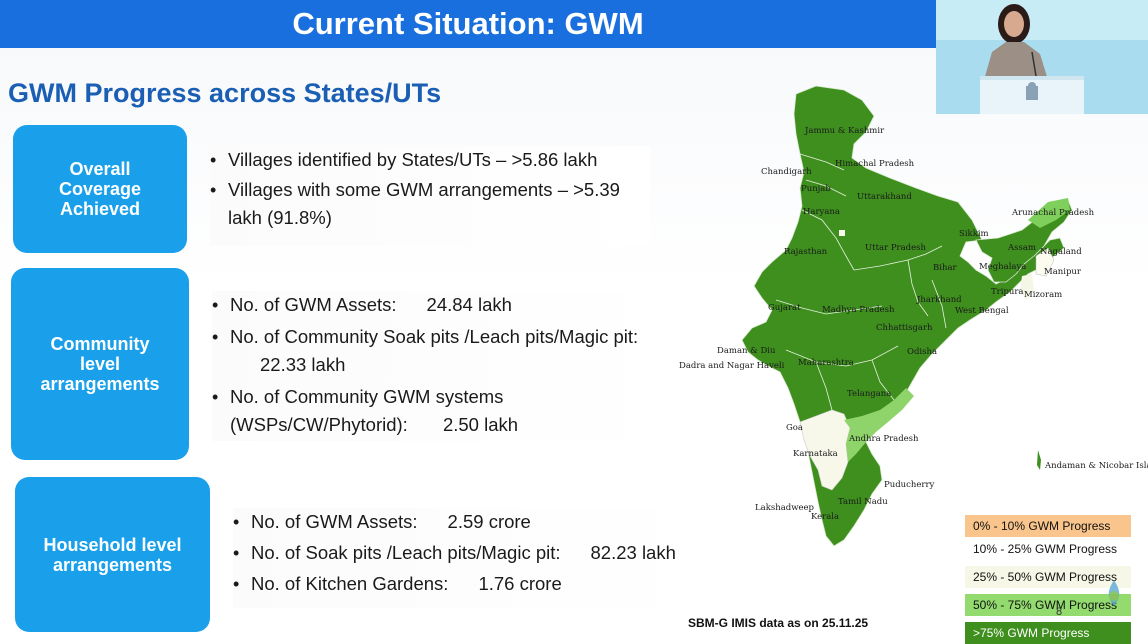 The image size is (1148, 644). Describe the element at coordinates (1027, 287) in the screenshot. I see `map-region-mizoram` at that location.